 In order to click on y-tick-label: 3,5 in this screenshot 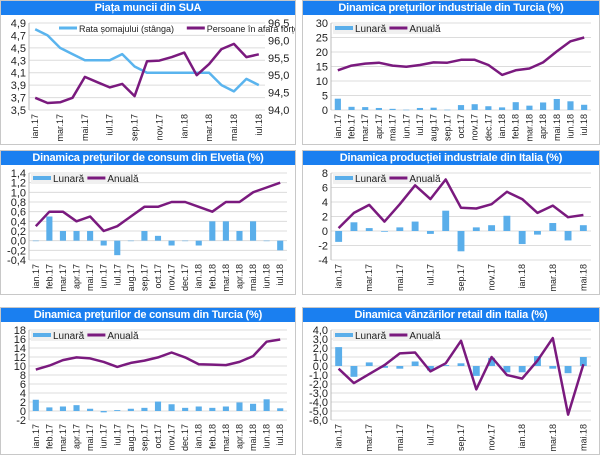, I will do `click(18, 111)`.